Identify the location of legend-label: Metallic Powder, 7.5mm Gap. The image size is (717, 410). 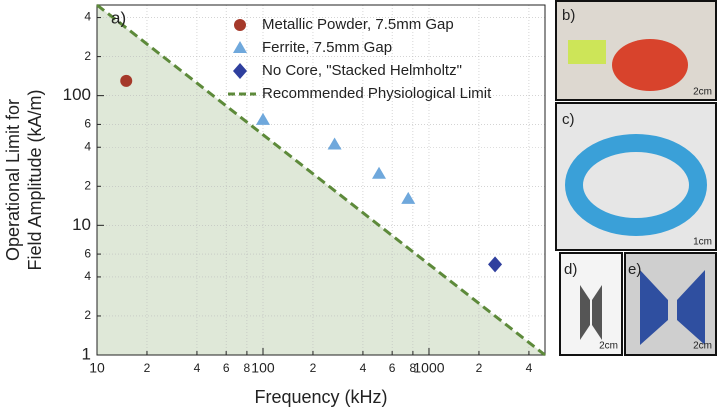
(358, 24).